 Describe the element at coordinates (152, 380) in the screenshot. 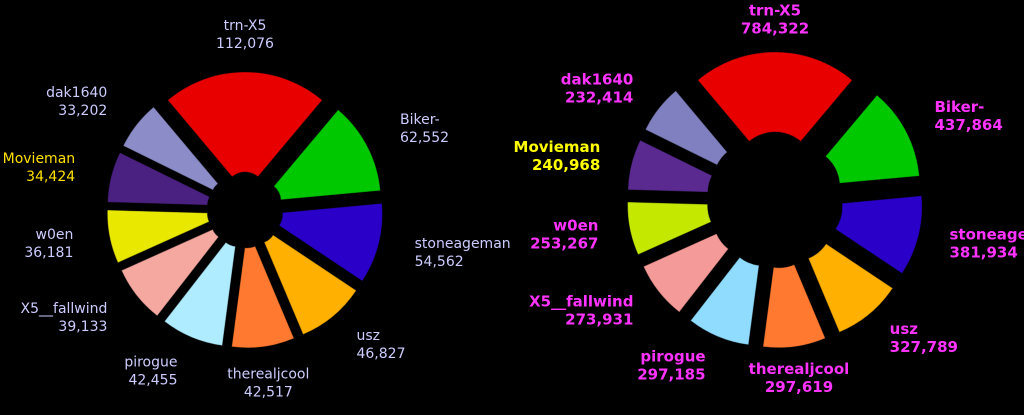

I see `slice-value-label: 42,455` at that location.